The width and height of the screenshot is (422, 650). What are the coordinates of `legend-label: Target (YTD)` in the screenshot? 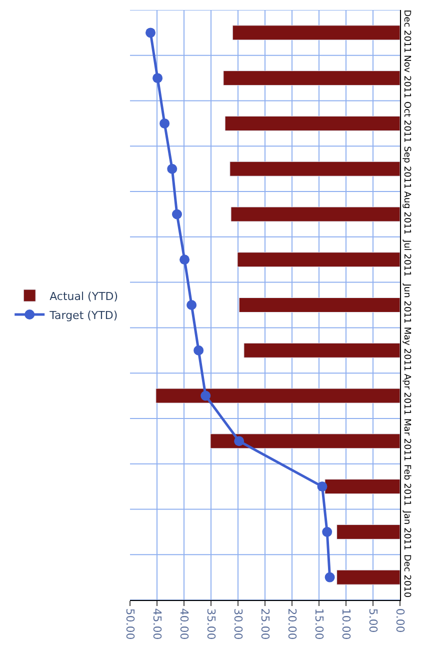 It's located at (83, 315).